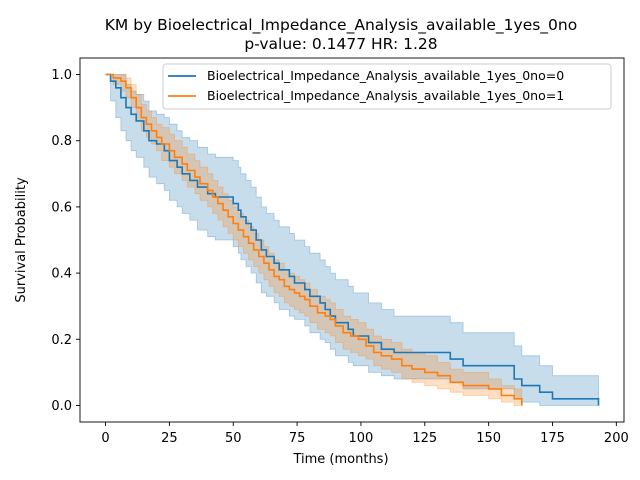 The width and height of the screenshot is (640, 480). I want to click on chart-subtitle: p-value: 0.1477 HR: 1.28, so click(340, 44).